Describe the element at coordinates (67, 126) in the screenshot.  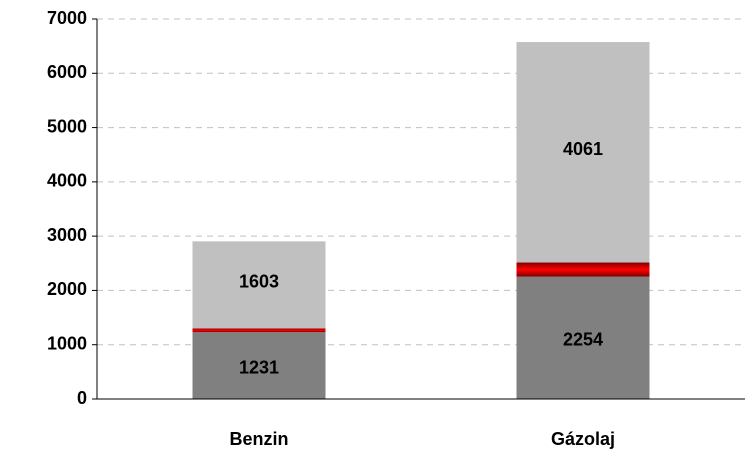
I see `y-tick-label: 5000` at that location.